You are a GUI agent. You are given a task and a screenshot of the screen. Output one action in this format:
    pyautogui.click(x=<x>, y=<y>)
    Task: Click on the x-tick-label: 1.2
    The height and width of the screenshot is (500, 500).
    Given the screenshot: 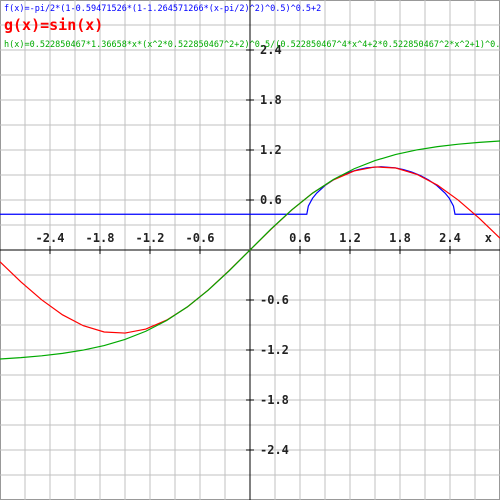 What is the action you would take?
    pyautogui.click(x=350, y=238)
    